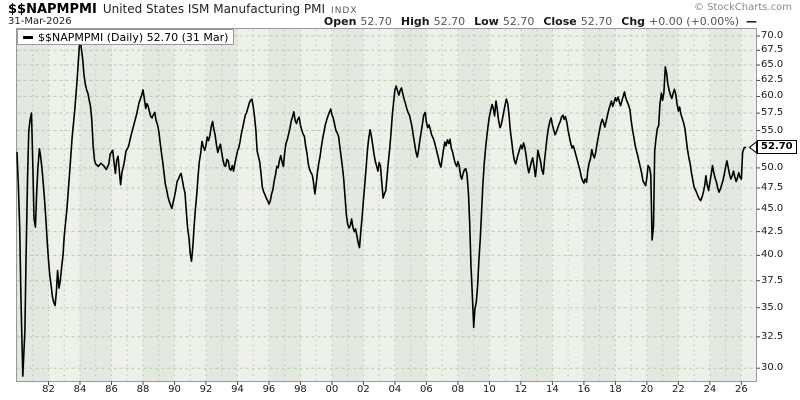  I want to click on y-tick-label: 60.0, so click(772, 96).